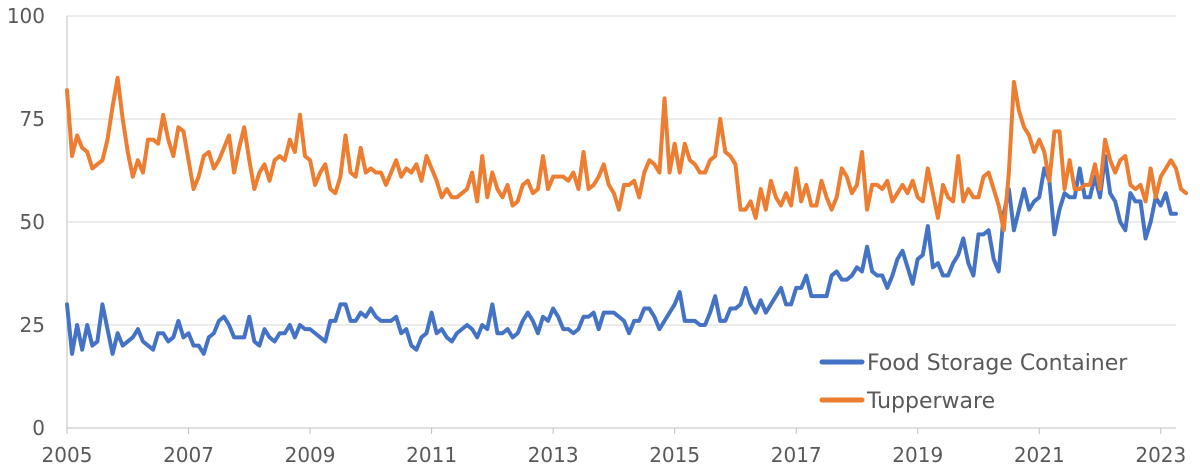 The image size is (1200, 474). What do you see at coordinates (1160, 455) in the screenshot?
I see `x-tick-label: 2023` at bounding box center [1160, 455].